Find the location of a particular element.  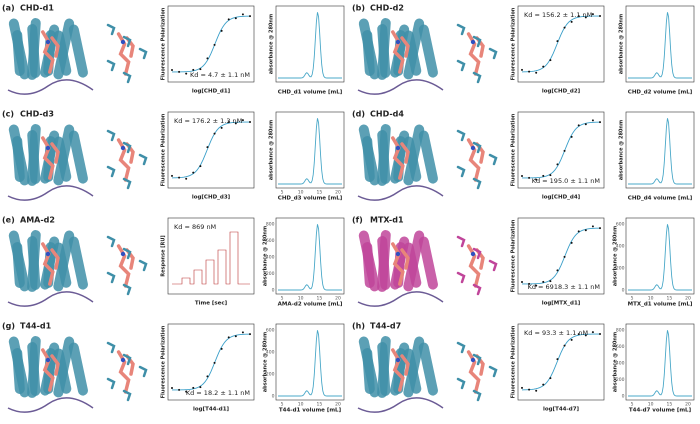

panel-name: MTX-d1 is located at coordinates (387, 220).